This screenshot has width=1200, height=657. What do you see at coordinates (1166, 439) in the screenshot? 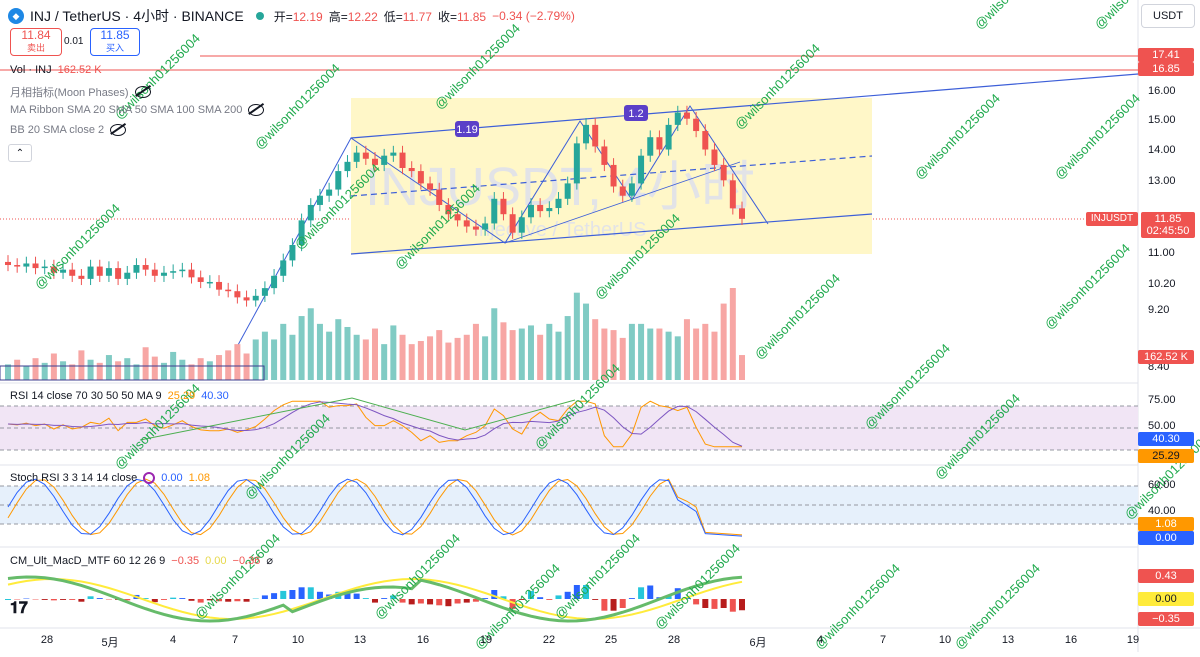
I see `rsi-ma-tag: 40.30` at bounding box center [1166, 439].